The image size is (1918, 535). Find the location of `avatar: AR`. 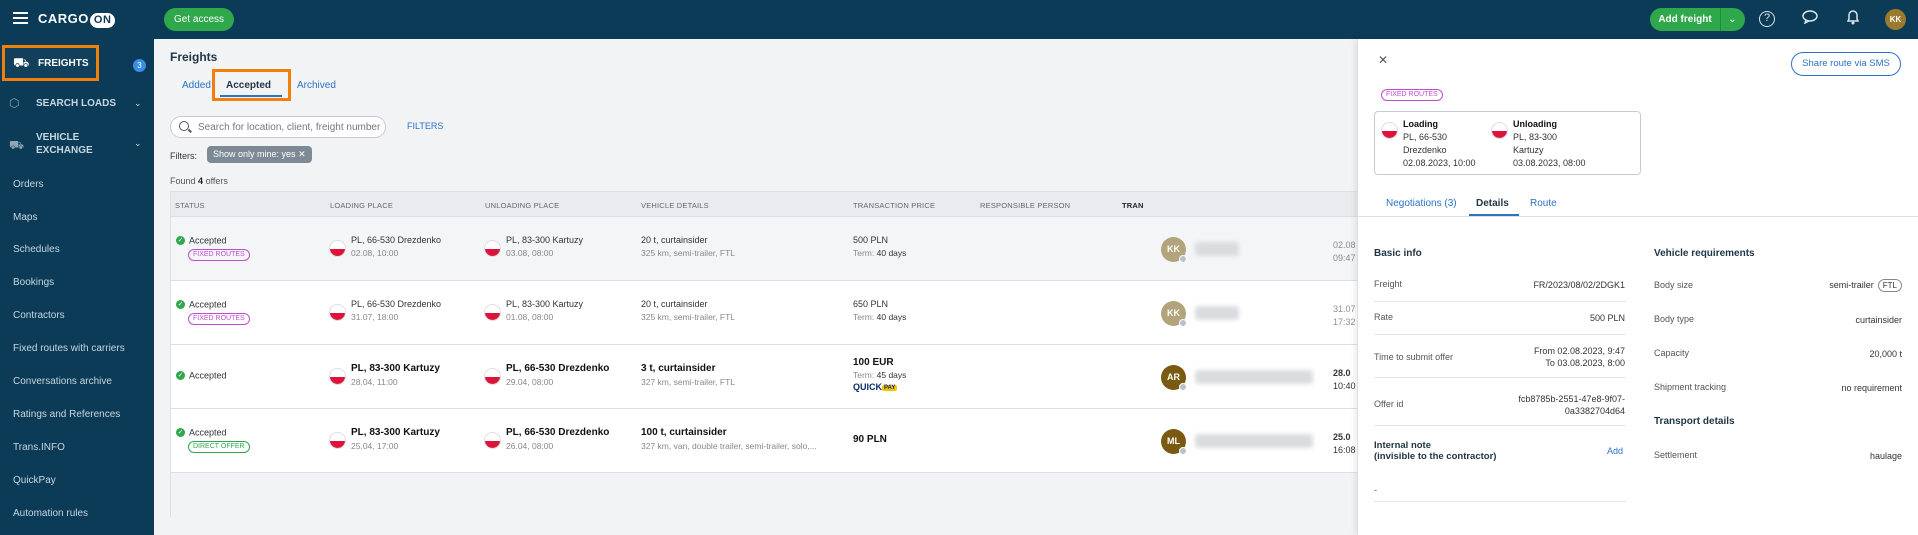

avatar: AR is located at coordinates (1174, 378).